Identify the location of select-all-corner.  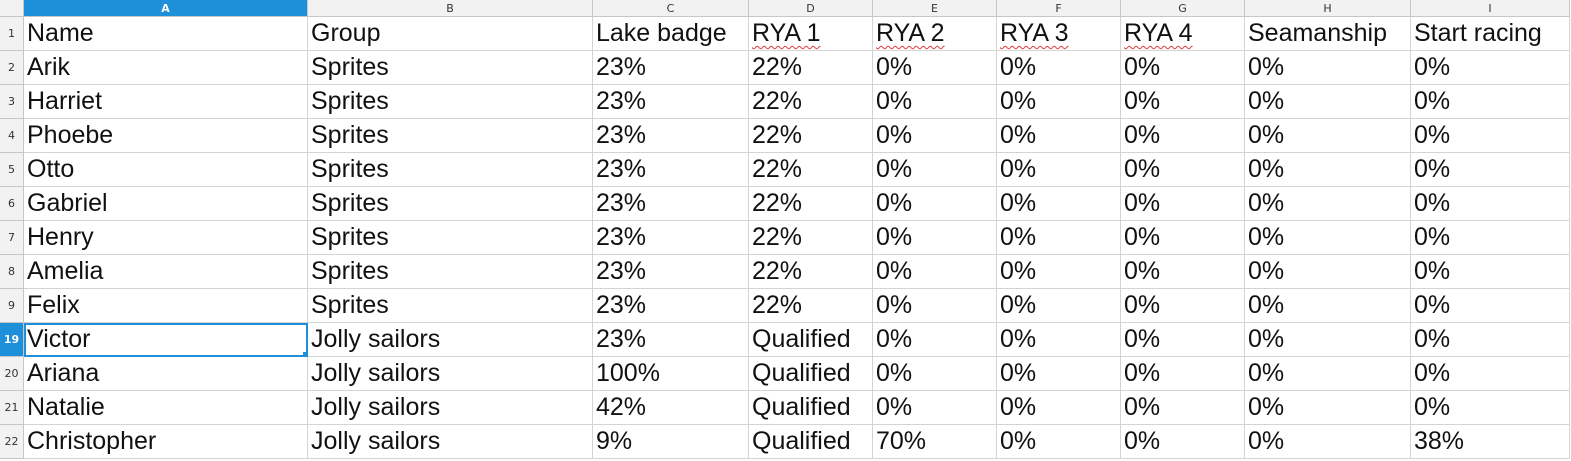
(12, 8).